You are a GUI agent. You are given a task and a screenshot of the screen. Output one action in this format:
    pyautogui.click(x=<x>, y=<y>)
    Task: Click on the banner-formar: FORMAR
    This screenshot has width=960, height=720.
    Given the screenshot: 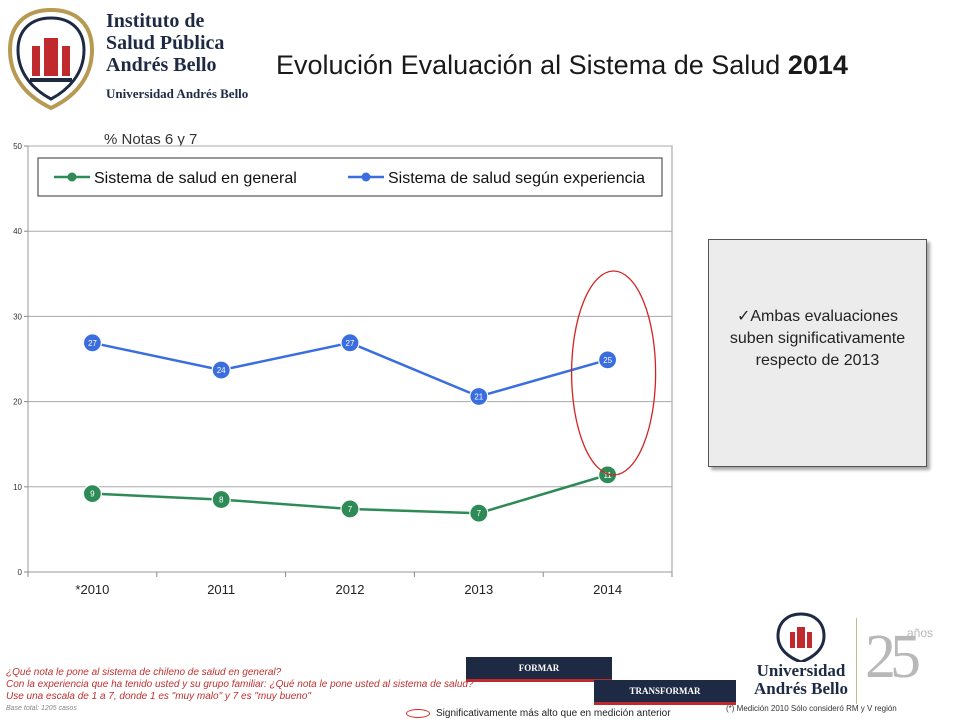 What is the action you would take?
    pyautogui.click(x=539, y=668)
    